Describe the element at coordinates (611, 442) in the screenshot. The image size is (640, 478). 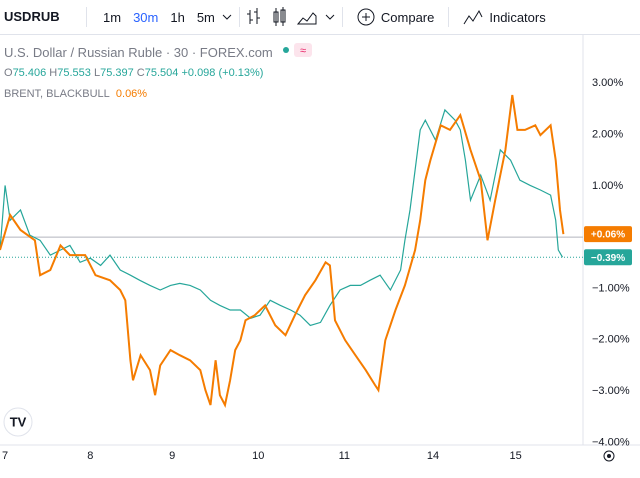
I see `y-tick-label: −4.00%` at that location.